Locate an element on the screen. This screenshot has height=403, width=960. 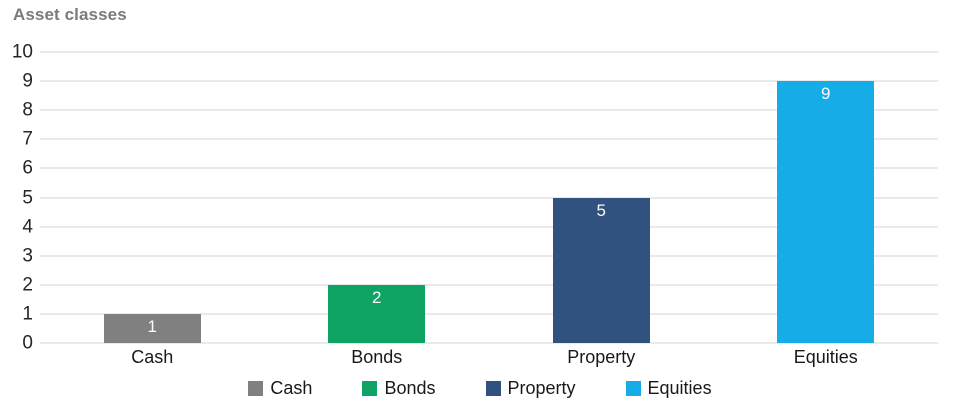
legend-label-cash: Cash is located at coordinates (291, 388).